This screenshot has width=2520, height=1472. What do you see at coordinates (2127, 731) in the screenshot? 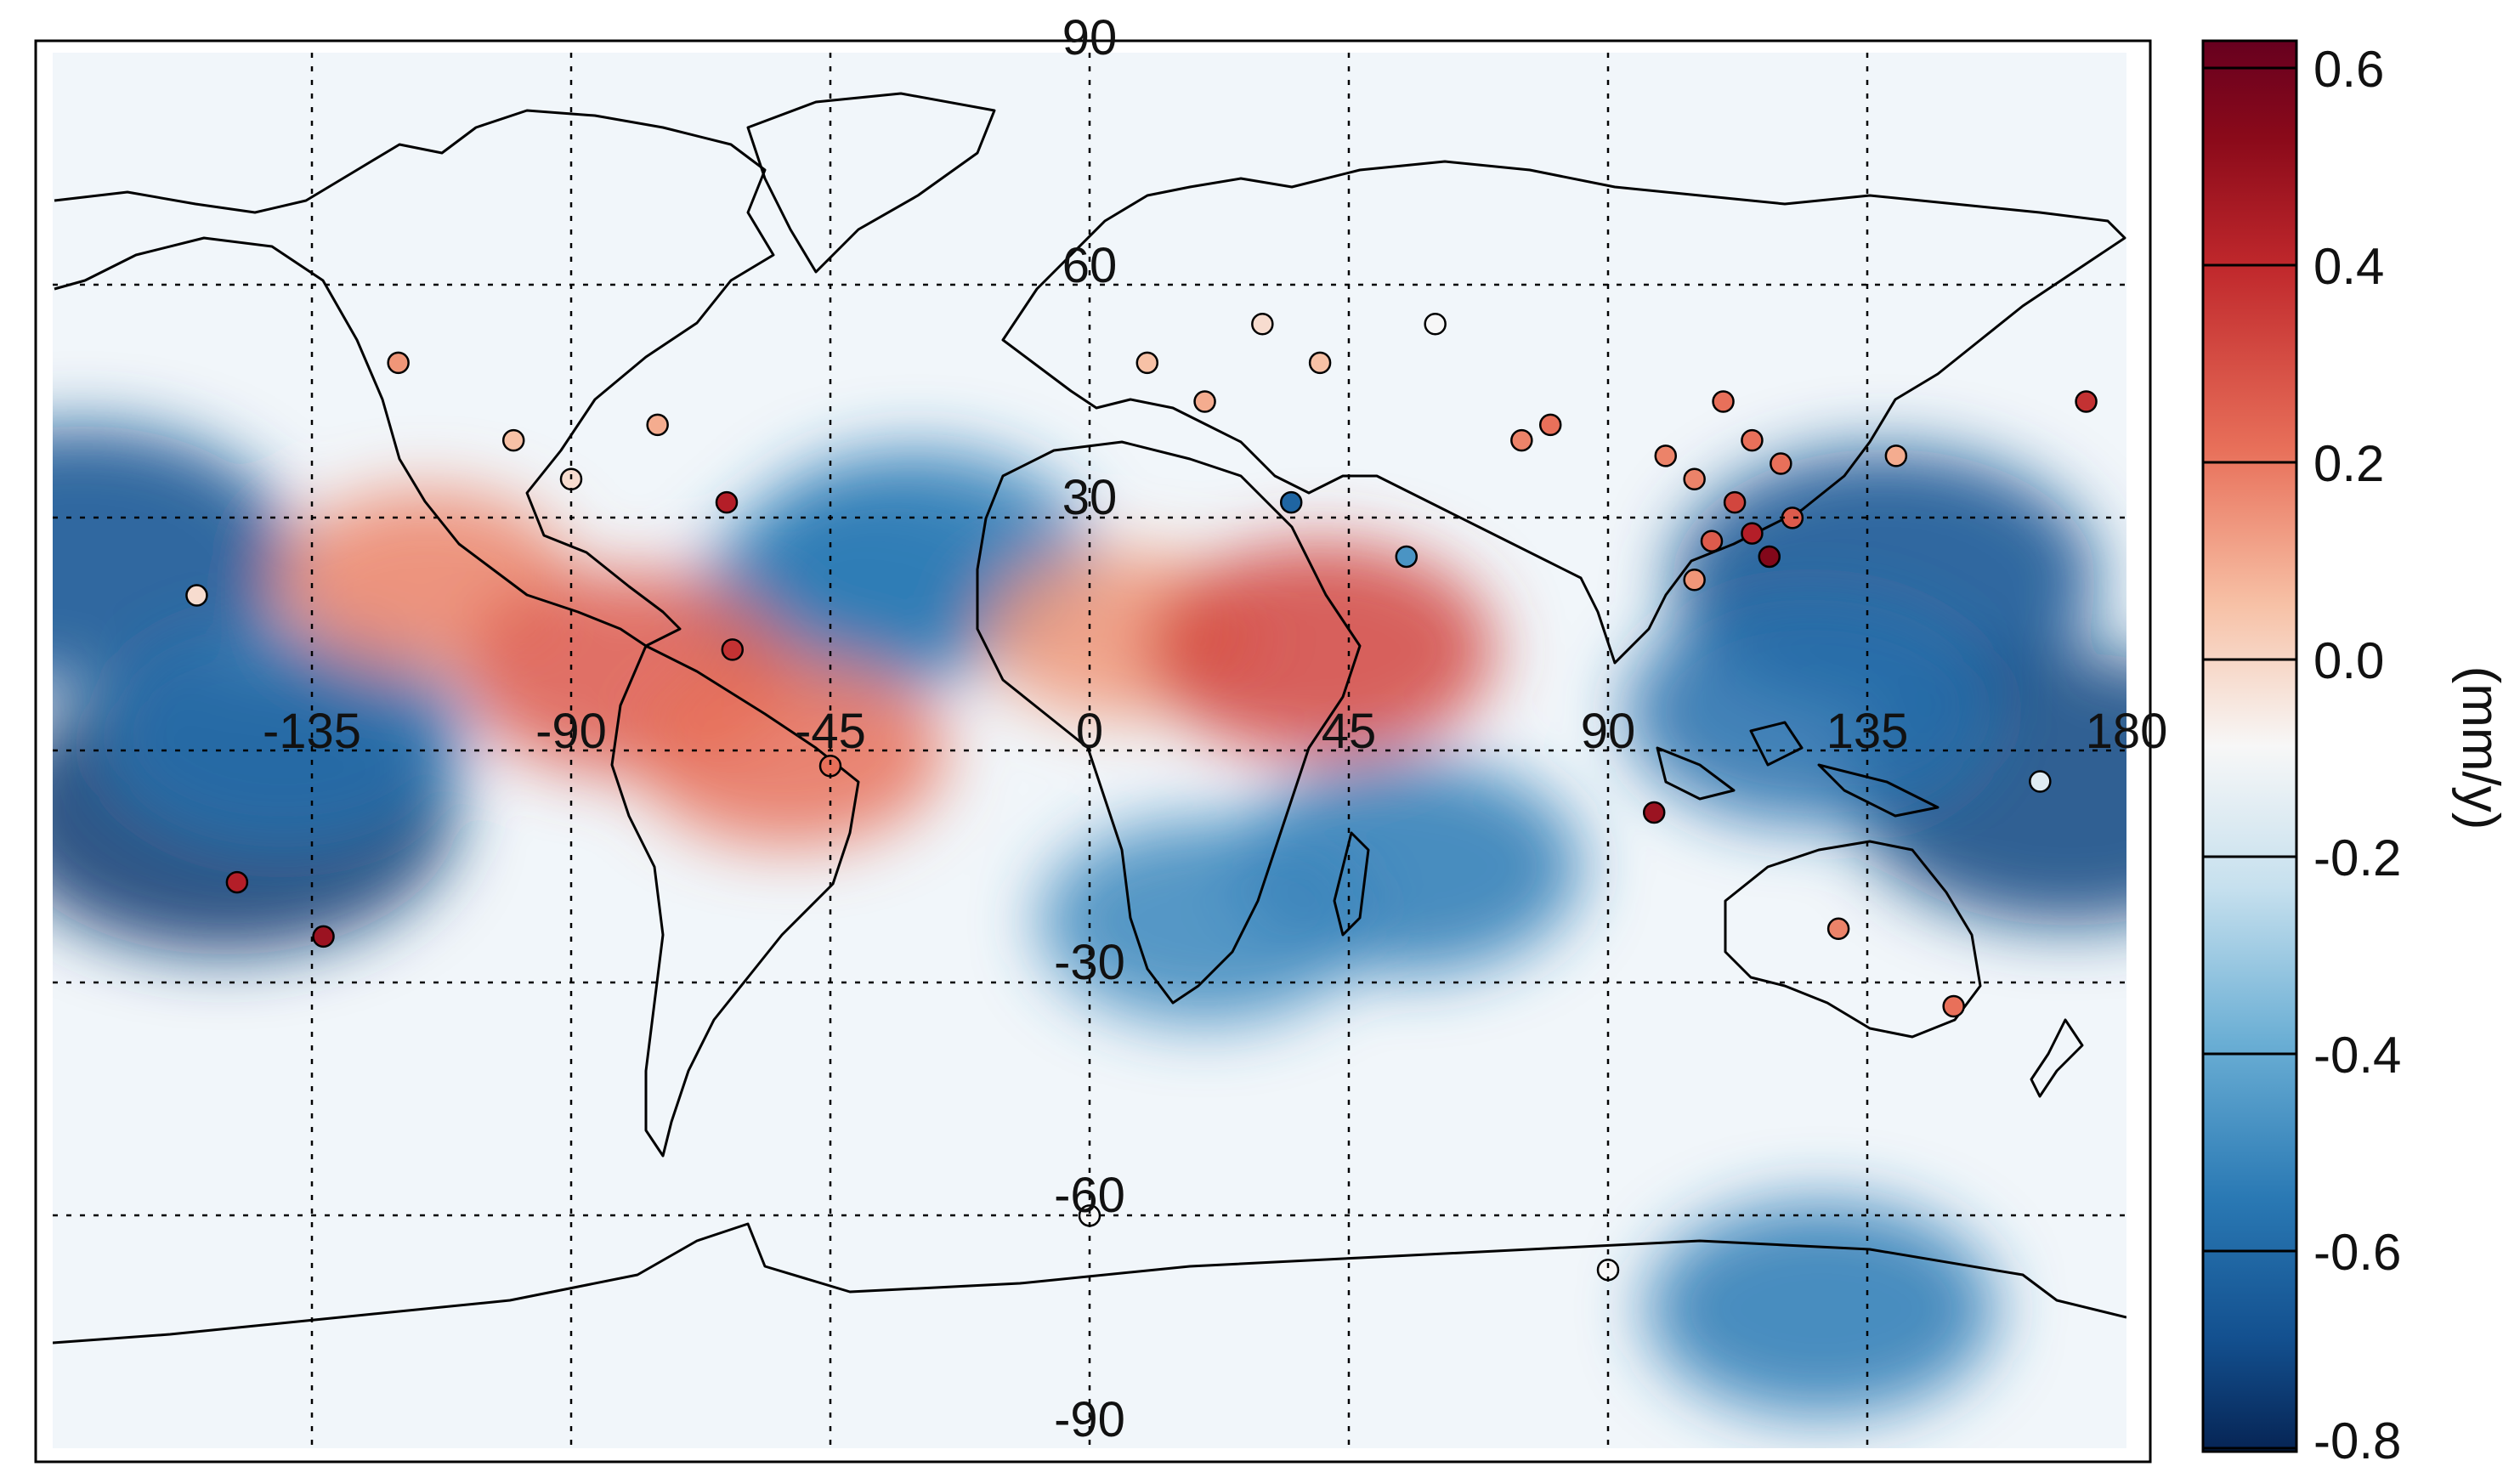
I see `lon-label-180: 180` at bounding box center [2127, 731].